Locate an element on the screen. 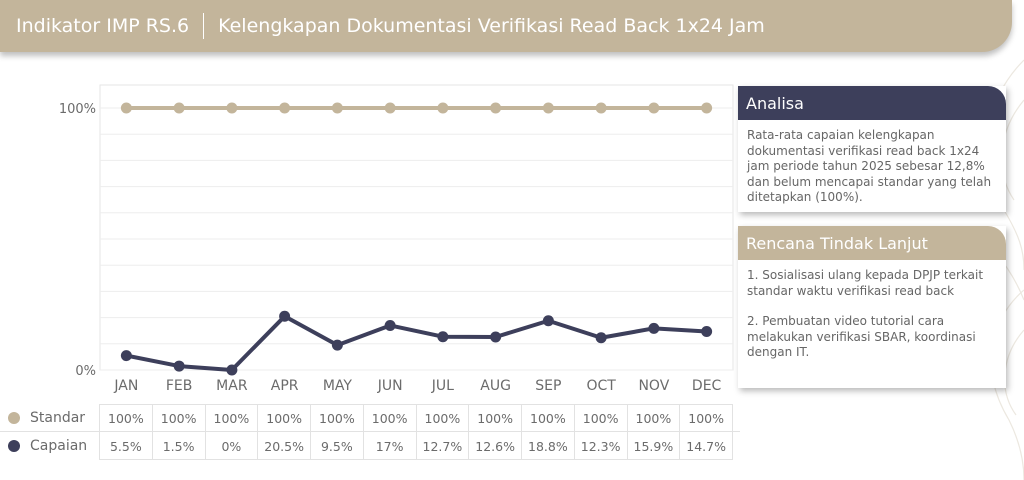 The height and width of the screenshot is (480, 1024). legend-dot-standar is located at coordinates (14, 418).